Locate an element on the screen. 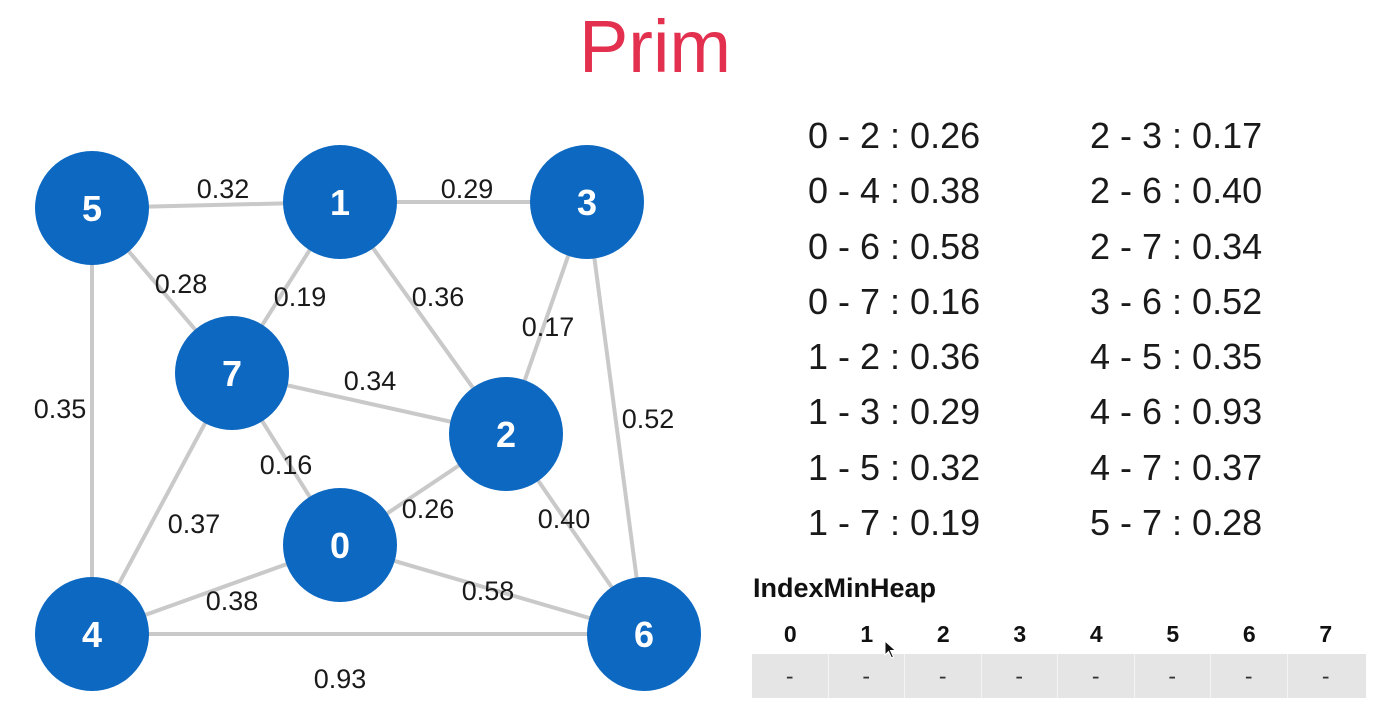 The image size is (1378, 705). graph-node-6: 6 is located at coordinates (644, 634).